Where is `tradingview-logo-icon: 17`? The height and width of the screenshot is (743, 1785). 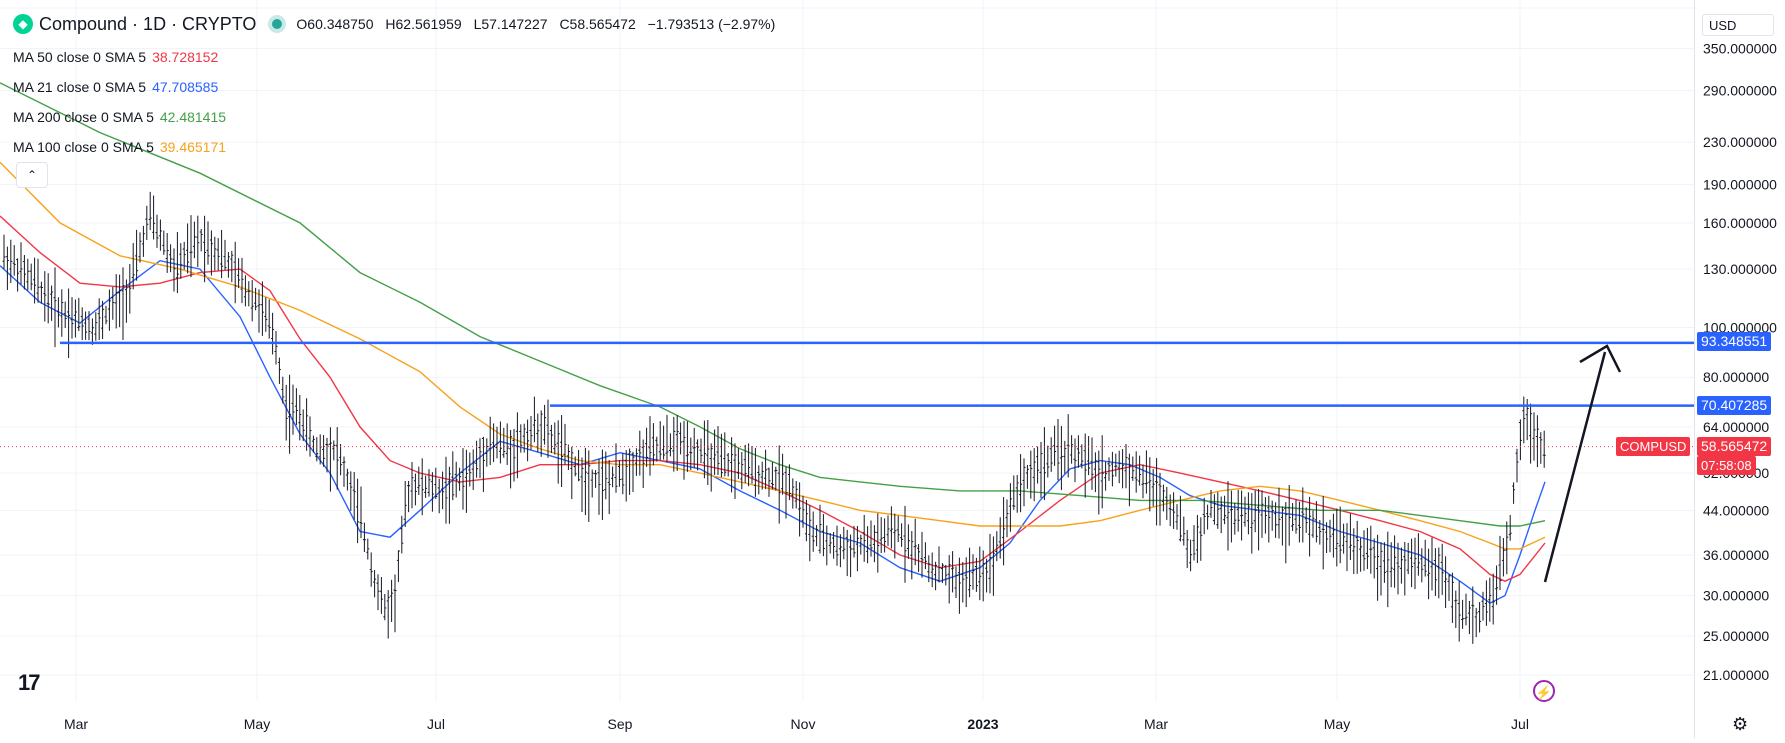 tradingview-logo-icon: 17 is located at coordinates (29, 682).